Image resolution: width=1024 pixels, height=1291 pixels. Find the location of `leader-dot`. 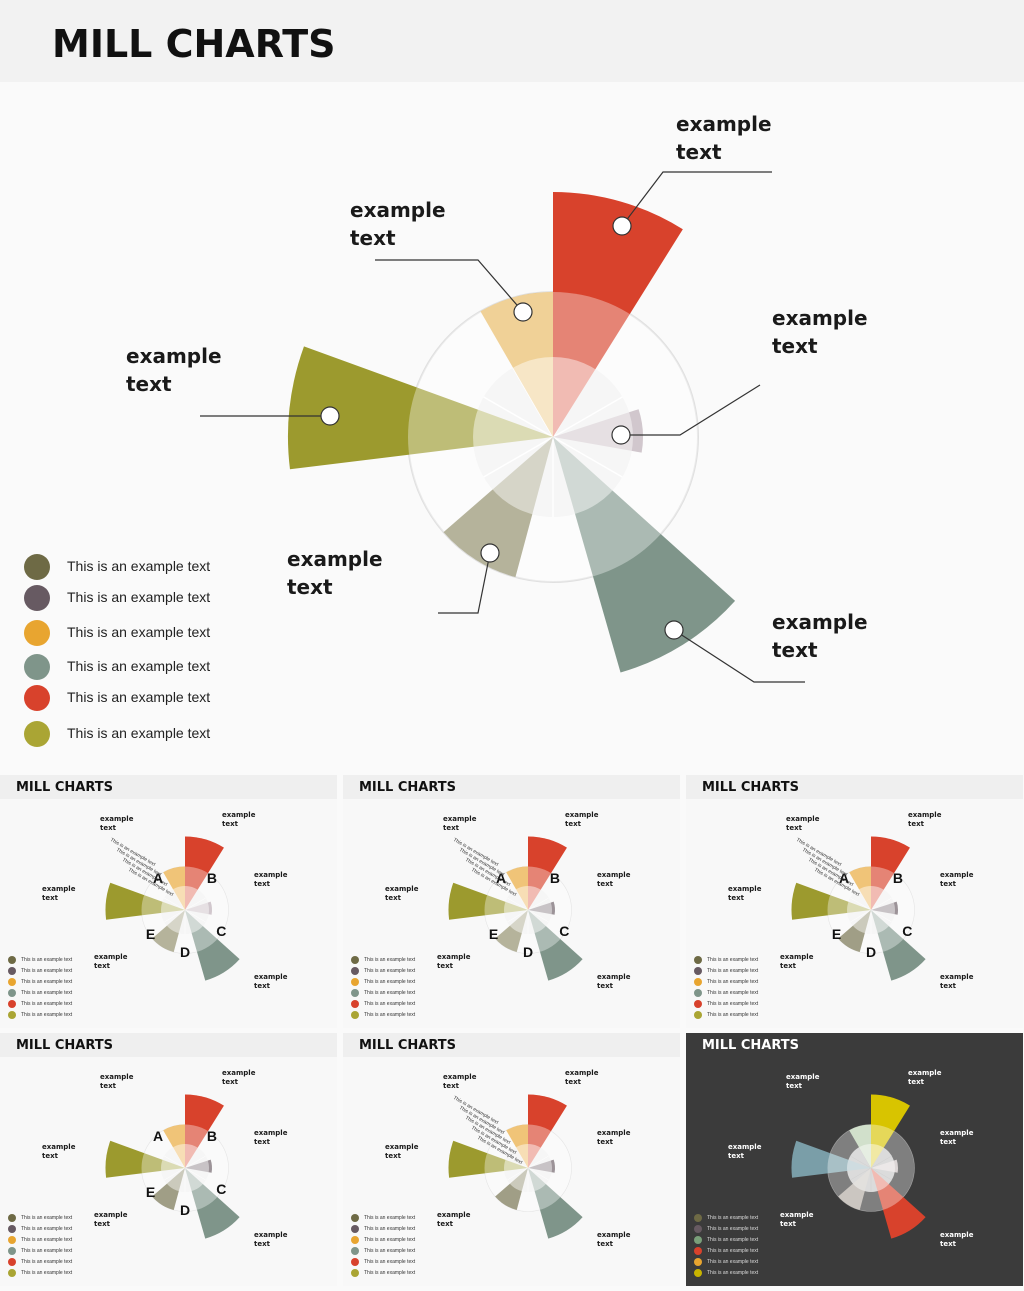

leader-dot is located at coordinates (330, 416).